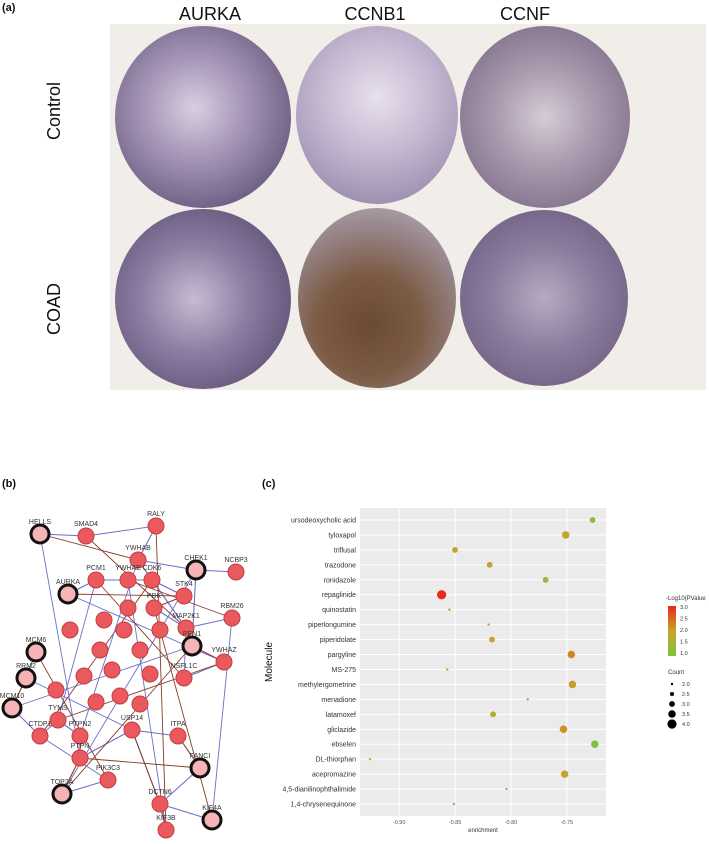  I want to click on network-node: RALY, so click(156, 523).